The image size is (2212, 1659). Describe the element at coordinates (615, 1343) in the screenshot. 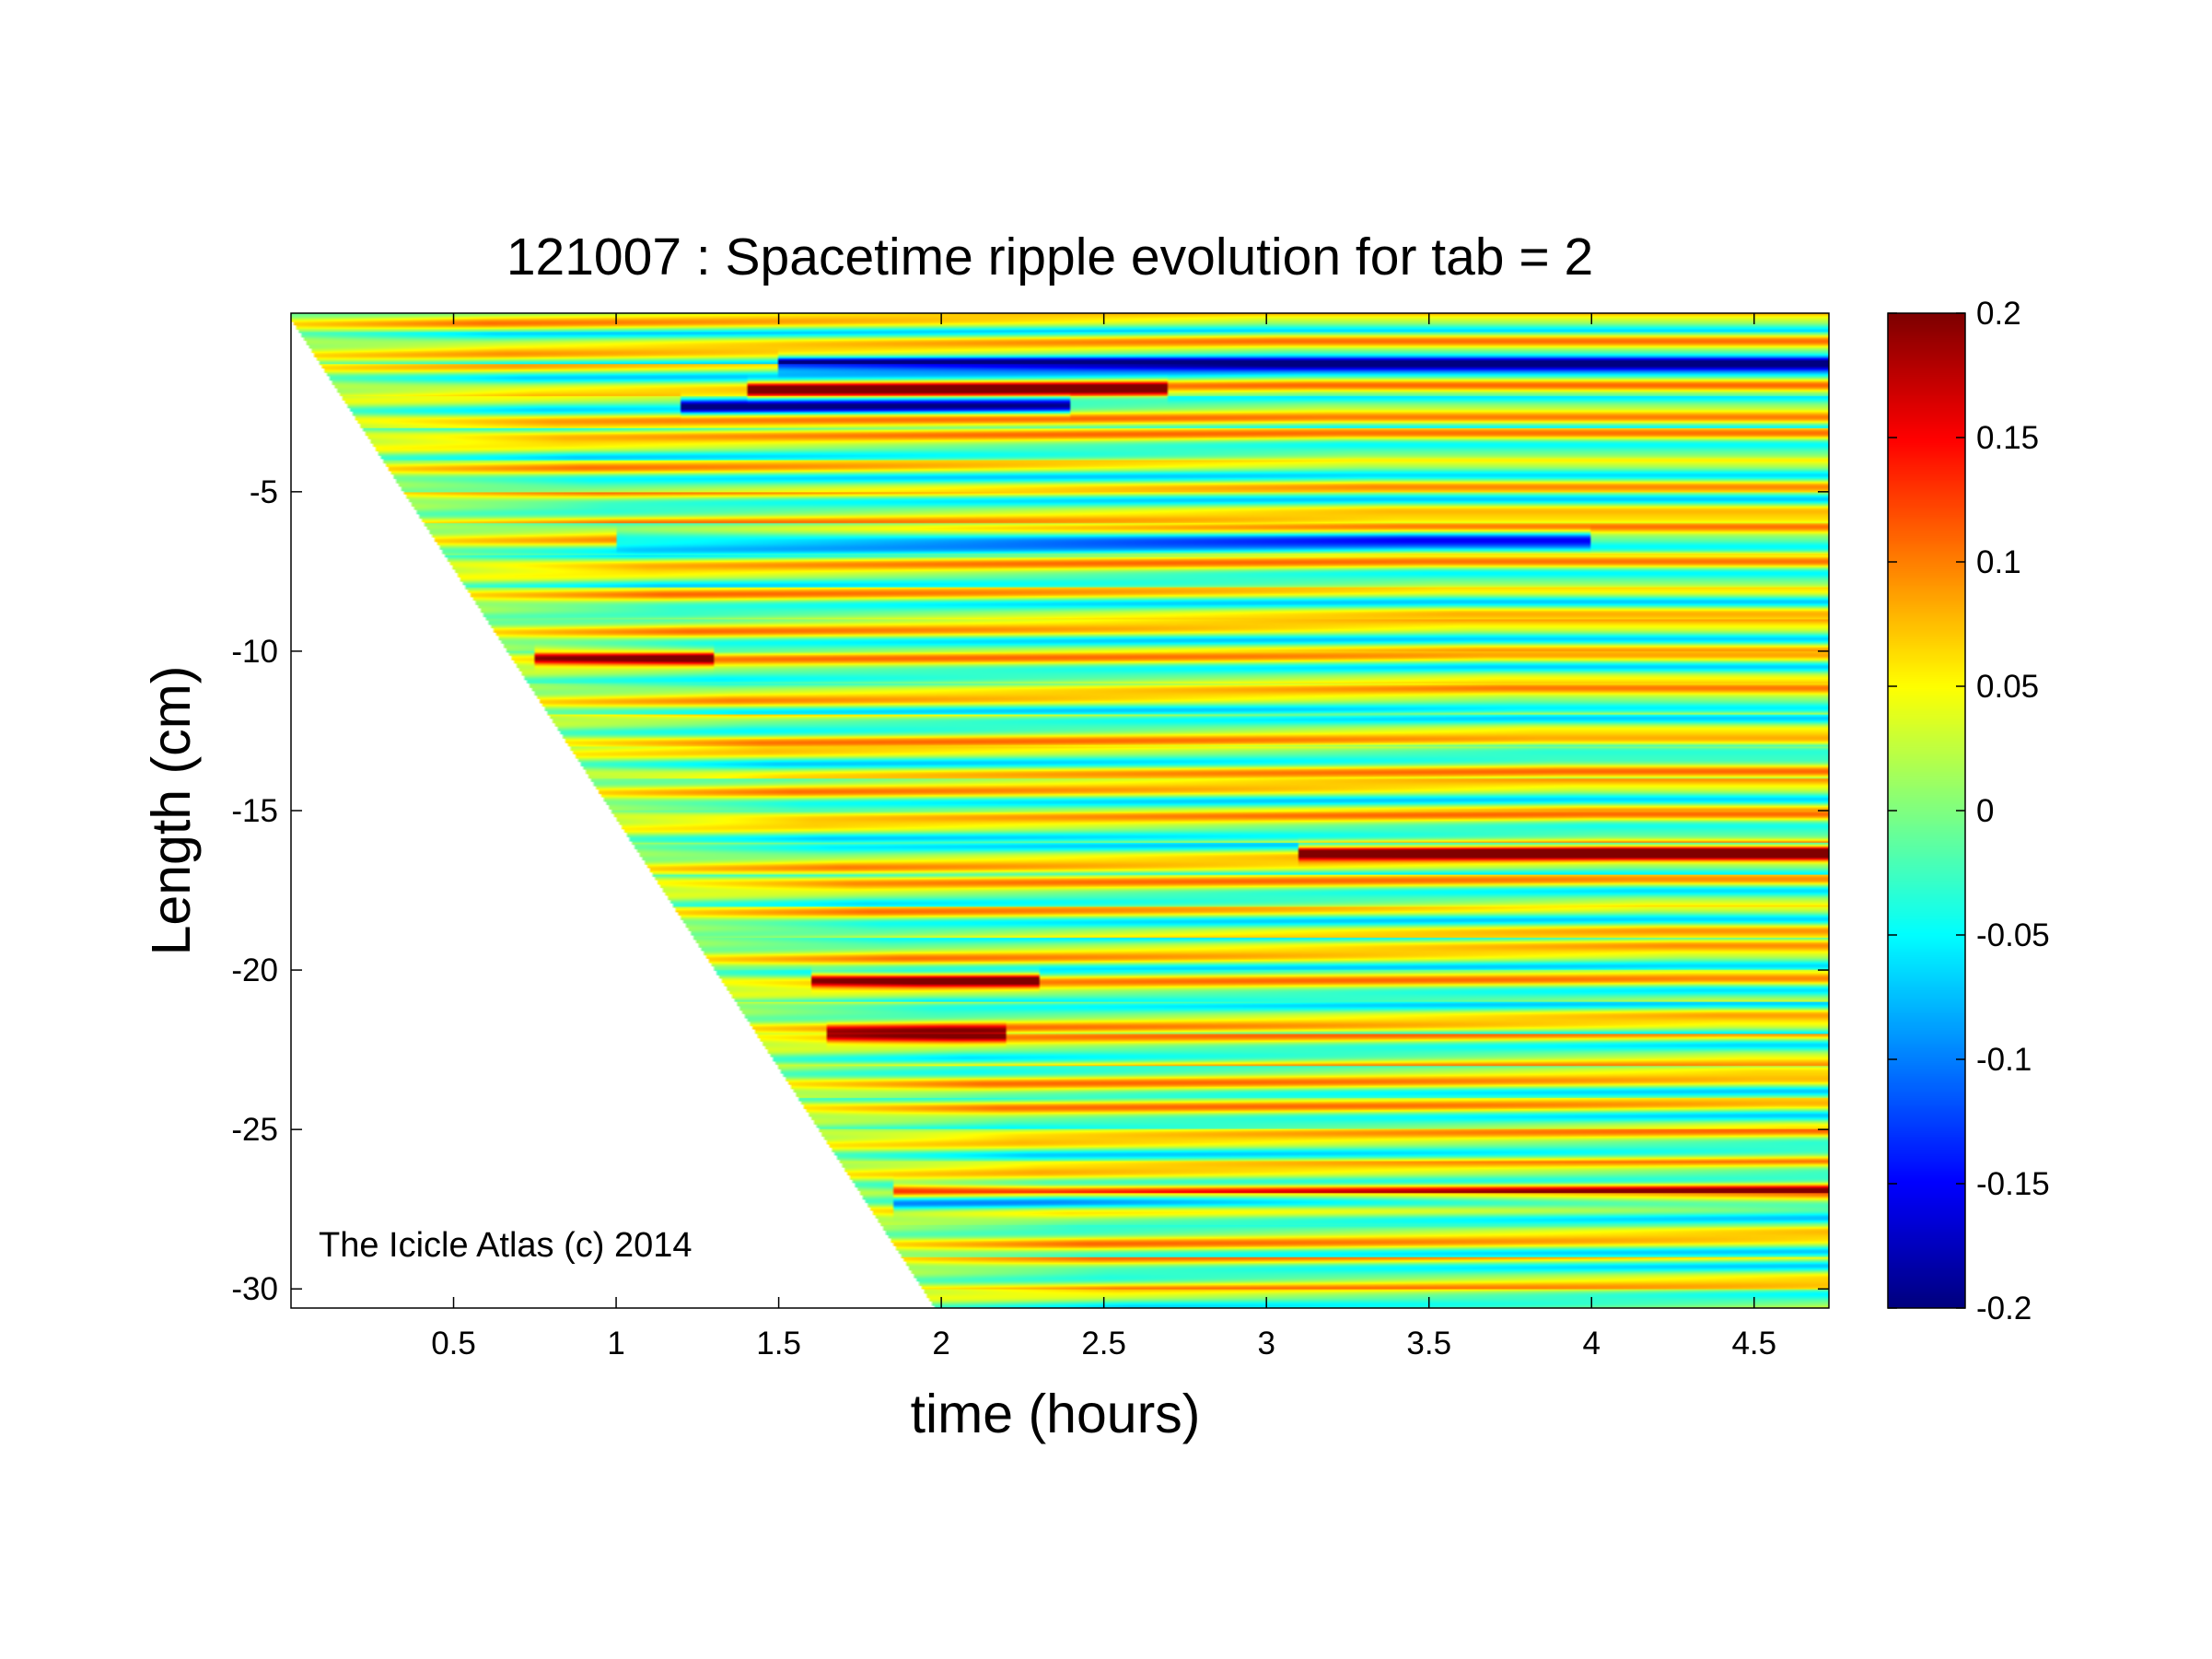

I see `x-tick-label: 1` at that location.